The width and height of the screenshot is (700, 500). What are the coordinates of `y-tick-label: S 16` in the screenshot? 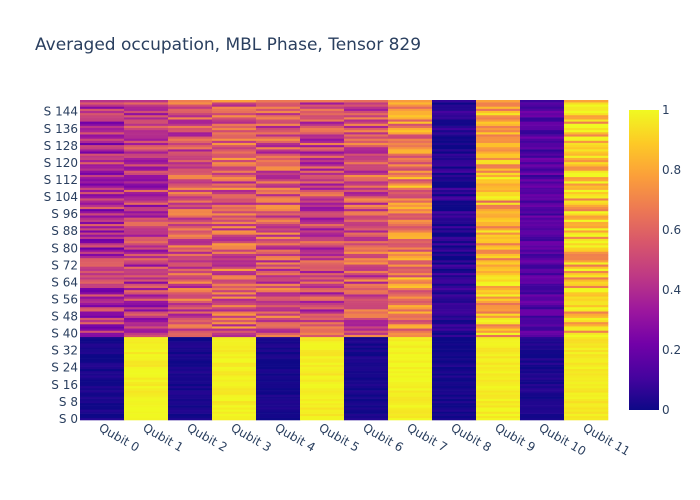 It's located at (64, 385).